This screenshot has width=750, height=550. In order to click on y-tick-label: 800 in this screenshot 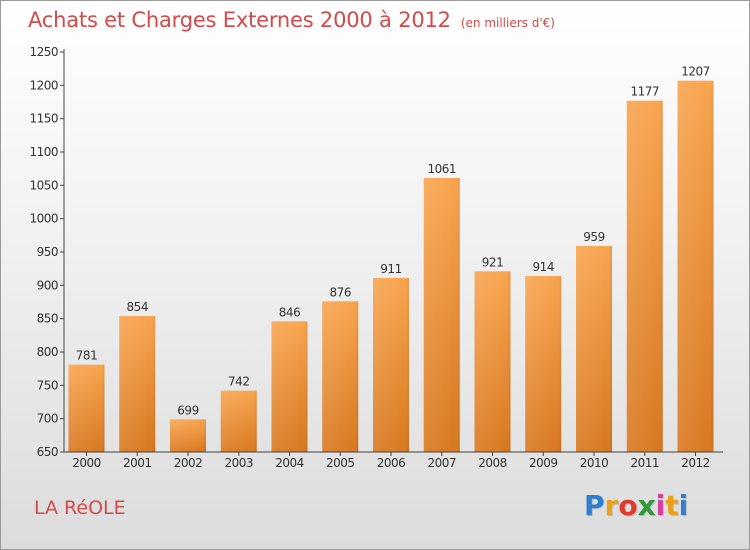, I will do `click(47, 352)`.